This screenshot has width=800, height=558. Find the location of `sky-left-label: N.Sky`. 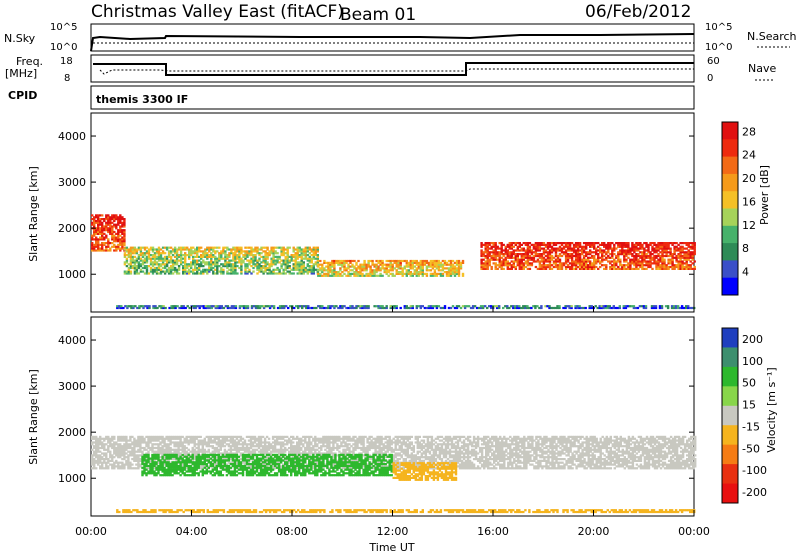

sky-left-label: N.Sky is located at coordinates (20, 38).